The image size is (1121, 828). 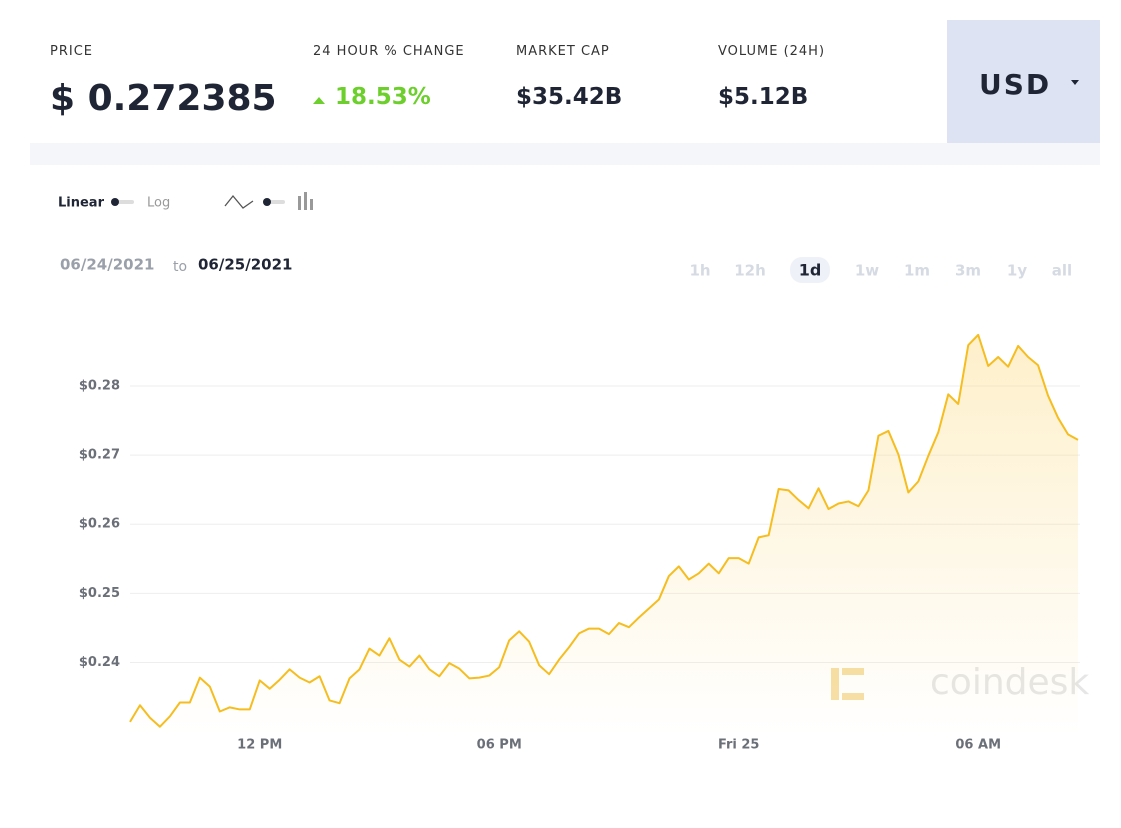 I want to click on range-button: 12h, so click(x=750, y=271).